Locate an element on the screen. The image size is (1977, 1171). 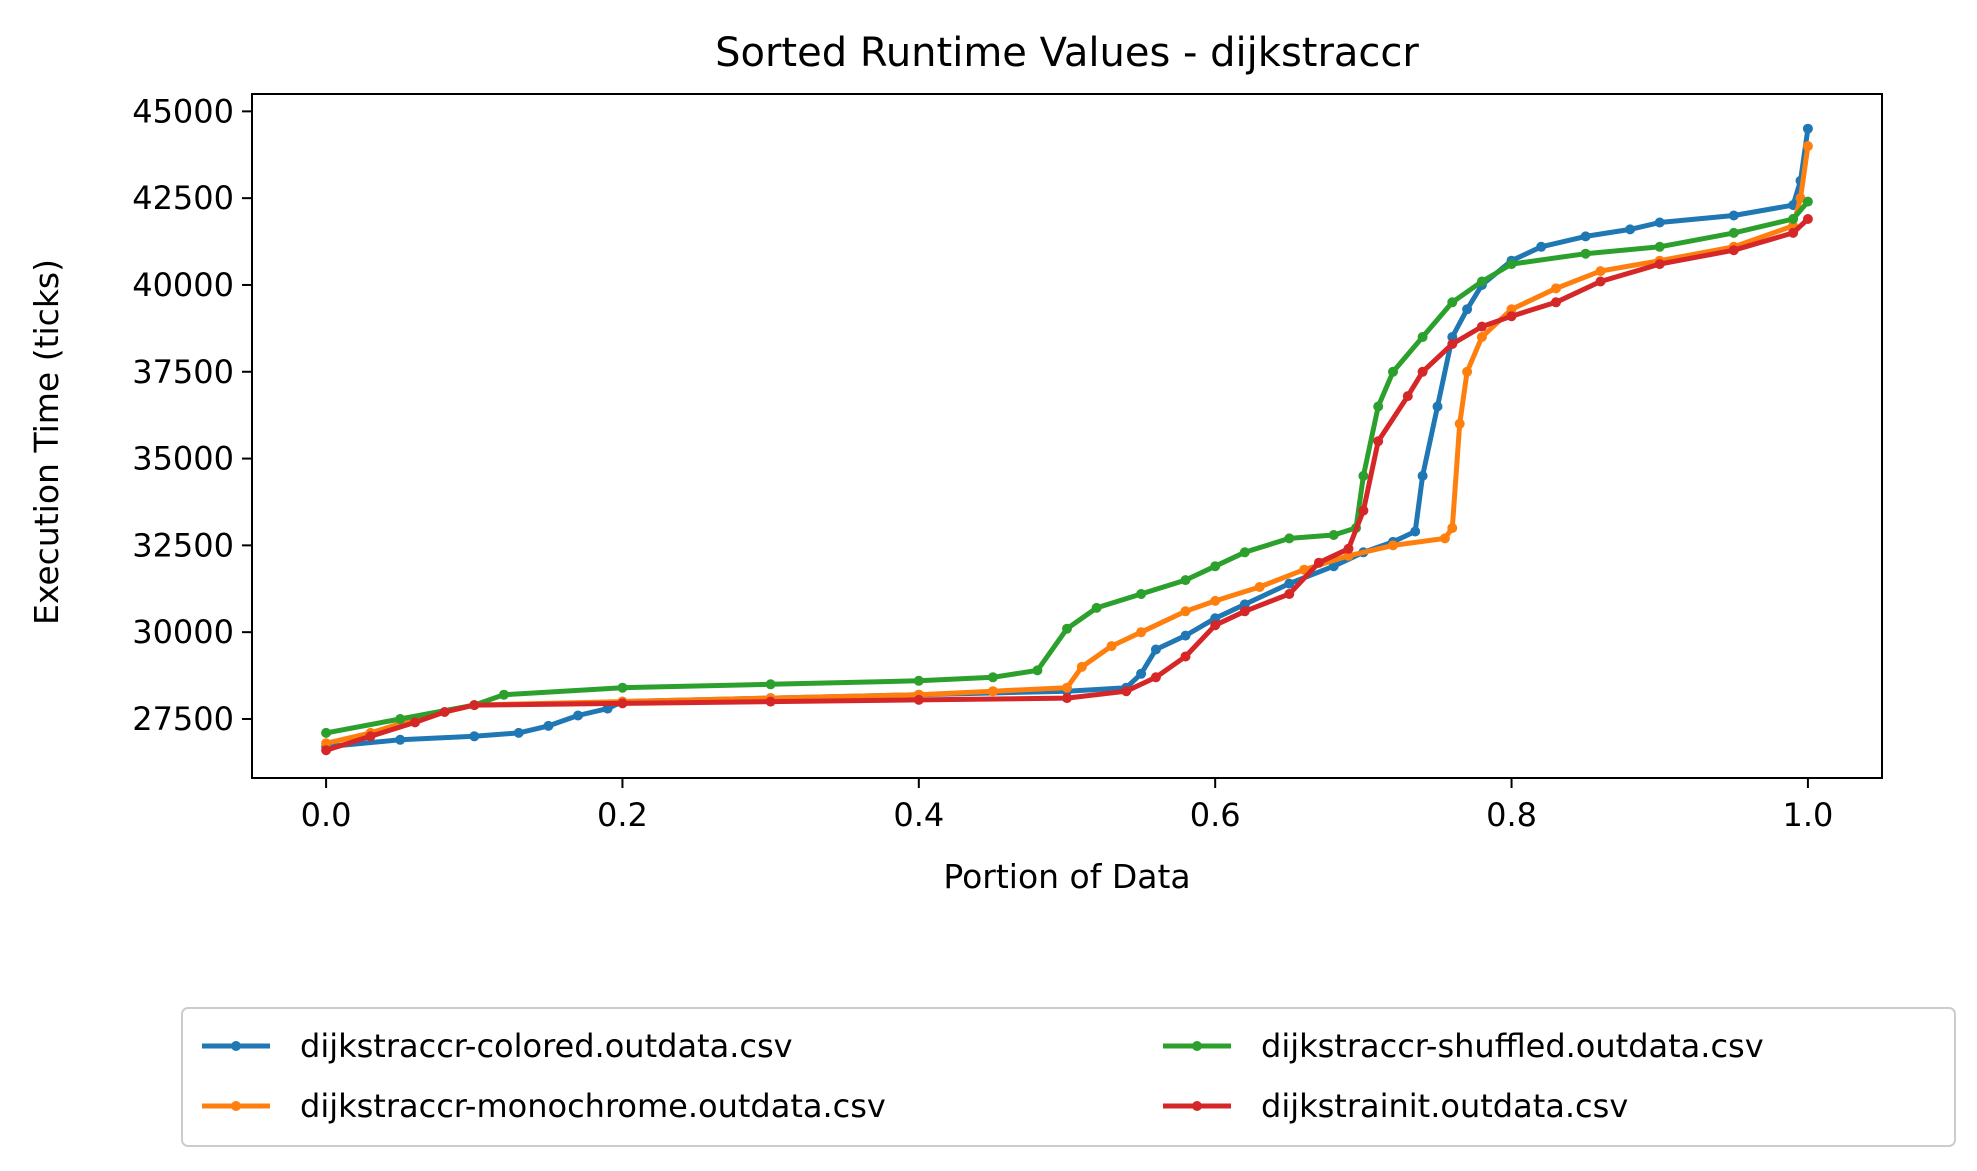
x-tick-label: 1.0 is located at coordinates (1807, 815).